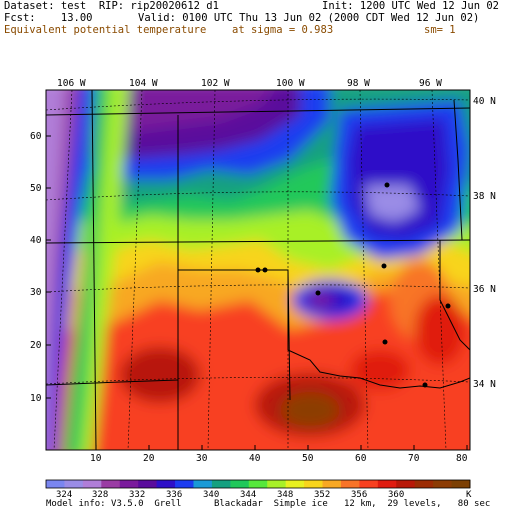  What do you see at coordinates (358, 83) in the screenshot?
I see `lon-label: 98 W` at bounding box center [358, 83].